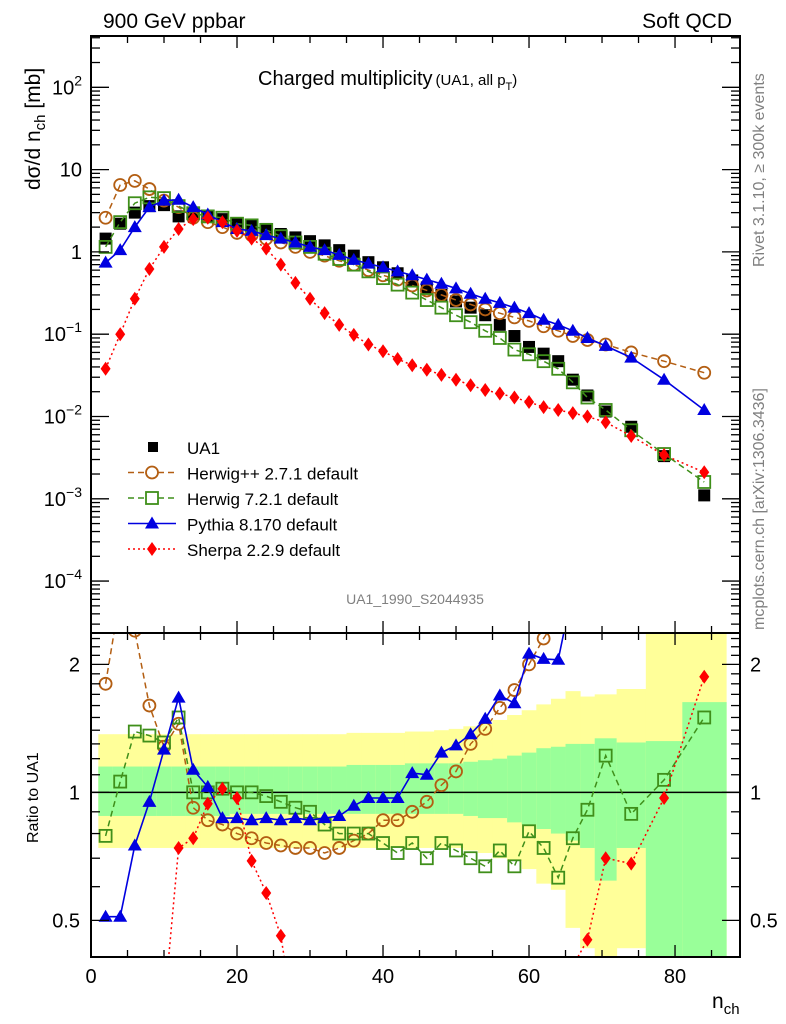 This screenshot has width=786, height=1024. I want to click on ylabel-main: dσ/d n, so click(33, 160).